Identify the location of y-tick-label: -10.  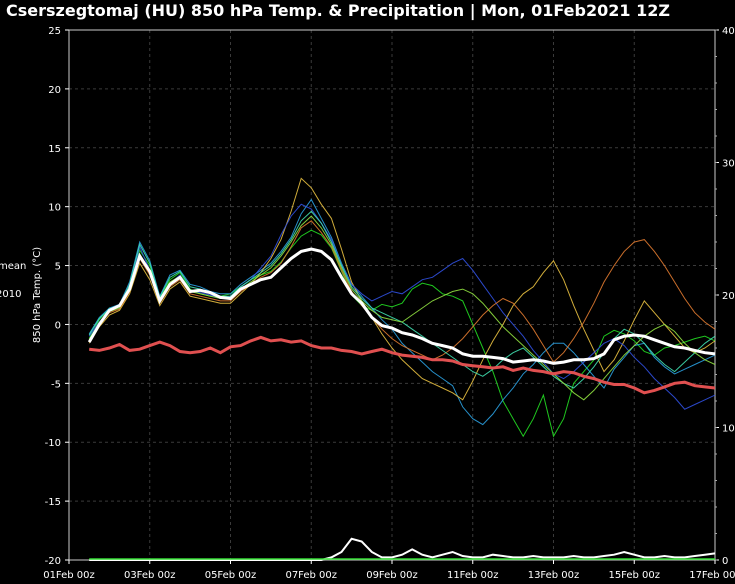
(53, 443).